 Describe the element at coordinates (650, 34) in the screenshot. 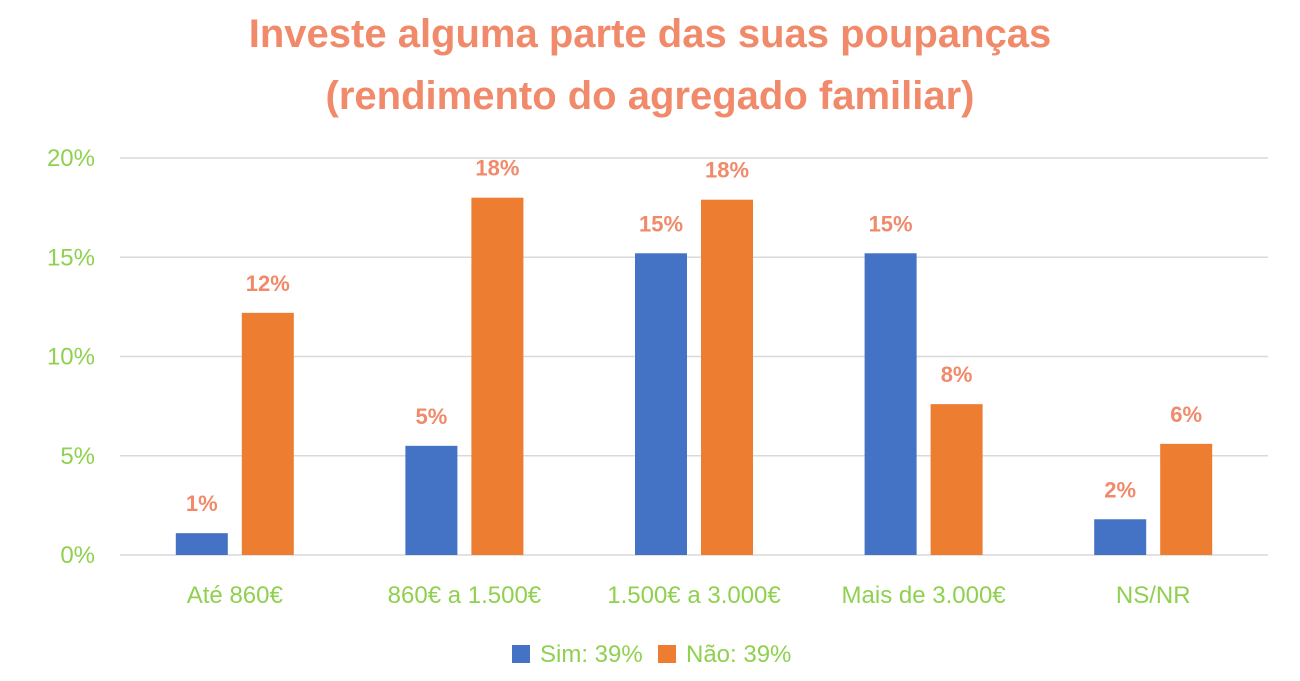

I see `chart-title-line-1: Investe alguma parte das suas poupanças` at that location.